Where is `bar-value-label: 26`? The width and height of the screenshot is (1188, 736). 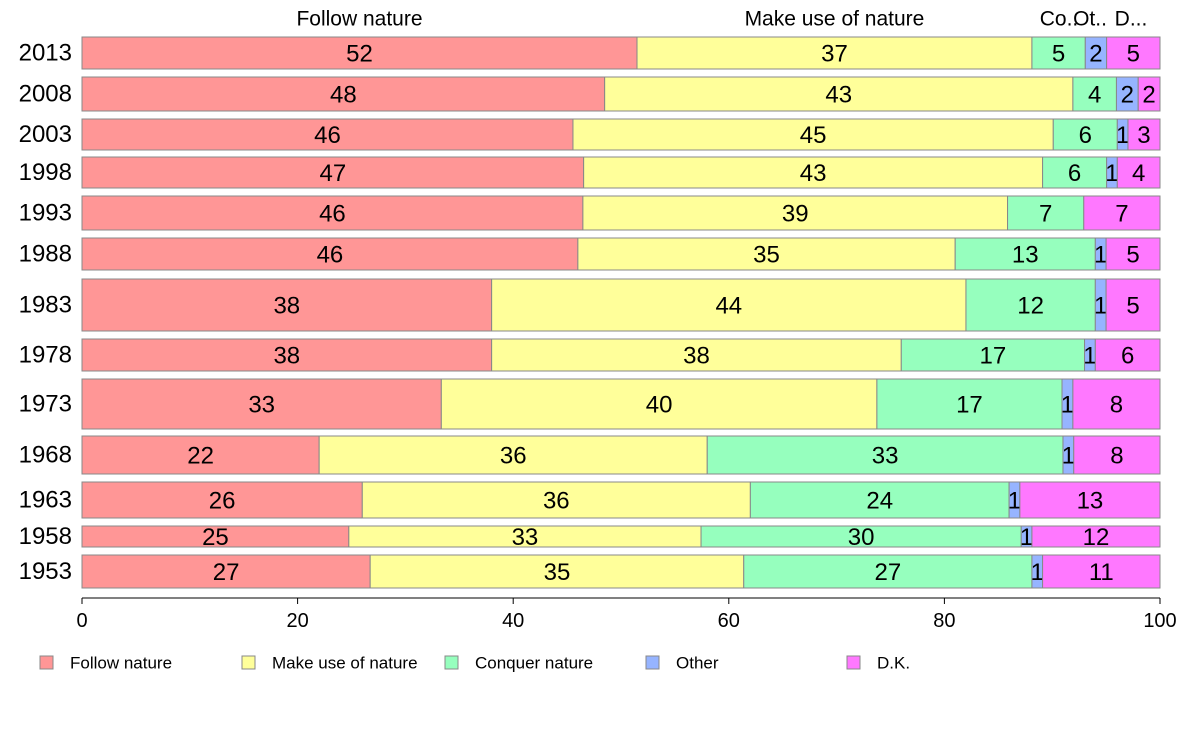 bar-value-label: 26 is located at coordinates (222, 501).